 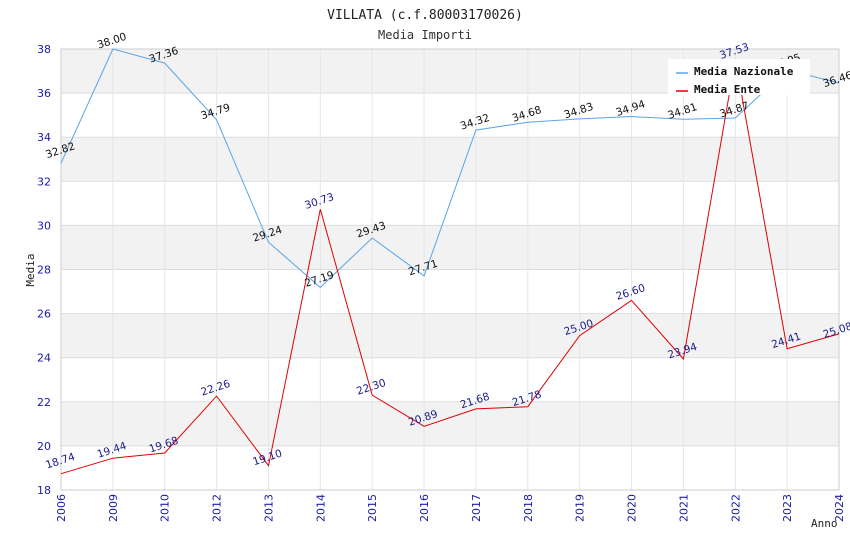 I want to click on y-tick-label: 32, so click(x=44, y=181).